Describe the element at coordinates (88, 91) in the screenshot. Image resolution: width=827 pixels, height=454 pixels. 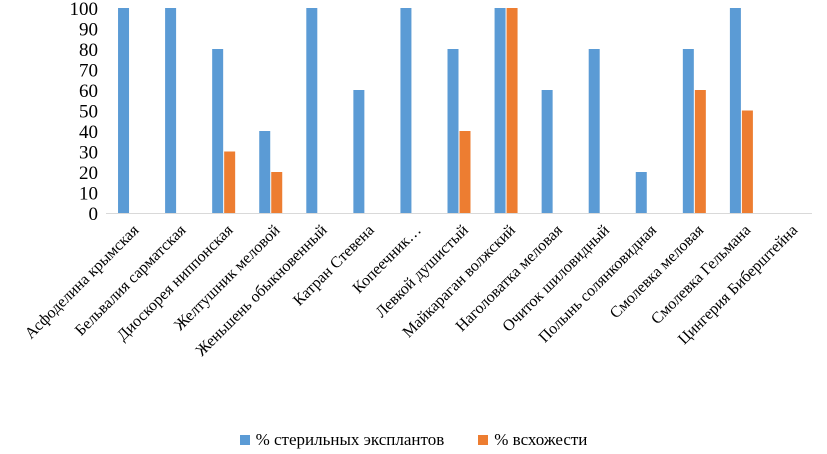
I see `y-tick-label: 60` at that location.